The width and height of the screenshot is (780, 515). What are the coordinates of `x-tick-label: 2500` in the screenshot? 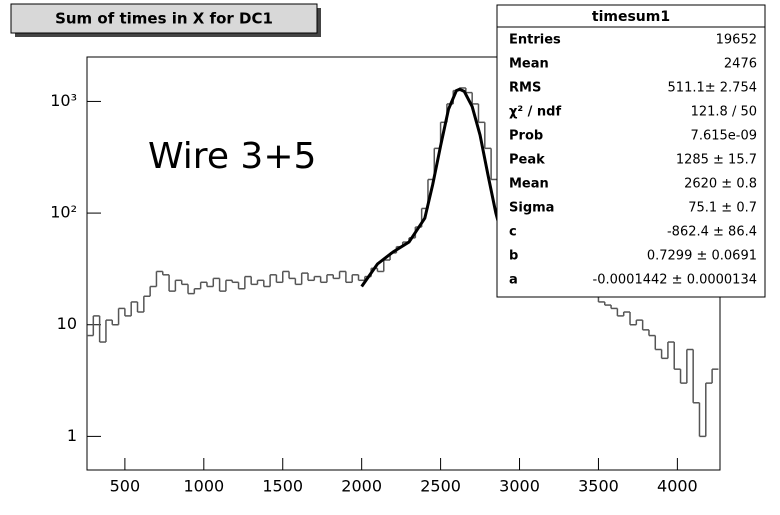 It's located at (440, 486).